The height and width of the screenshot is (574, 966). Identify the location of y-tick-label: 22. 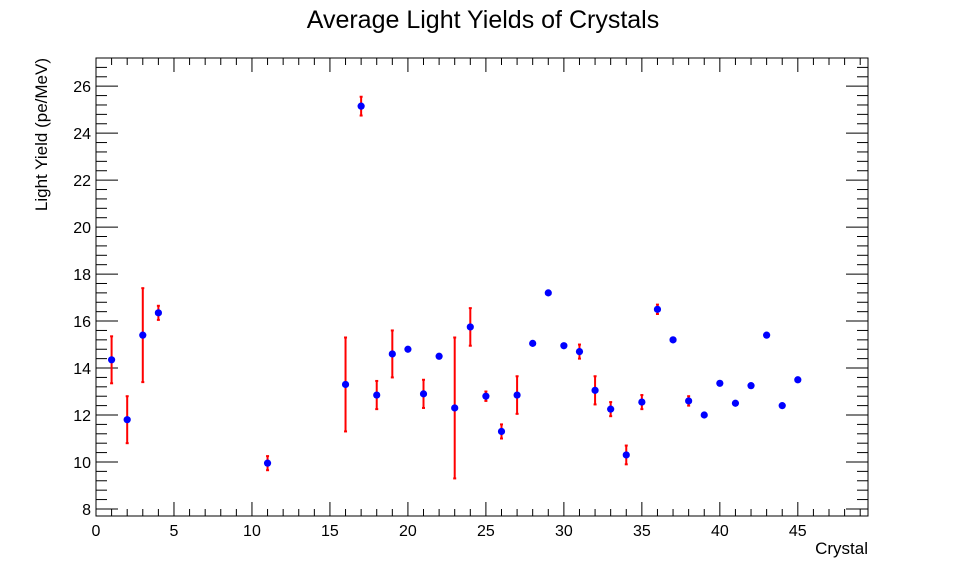
(82, 181).